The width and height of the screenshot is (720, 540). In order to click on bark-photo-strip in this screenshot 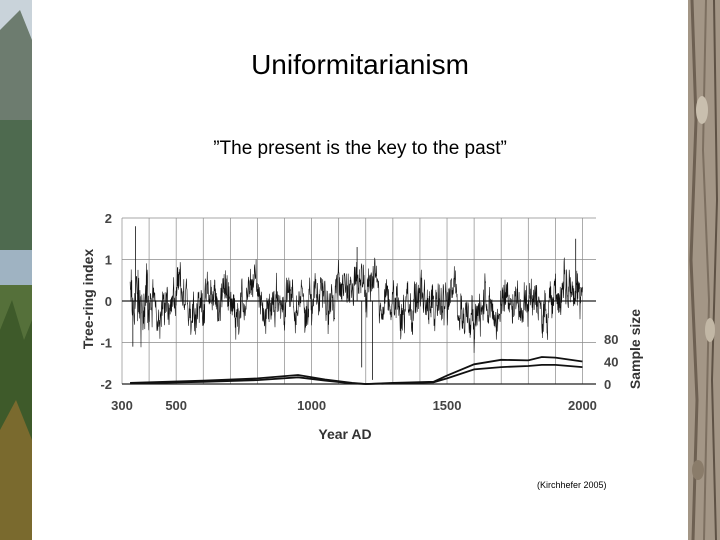, I will do `click(704, 270)`.